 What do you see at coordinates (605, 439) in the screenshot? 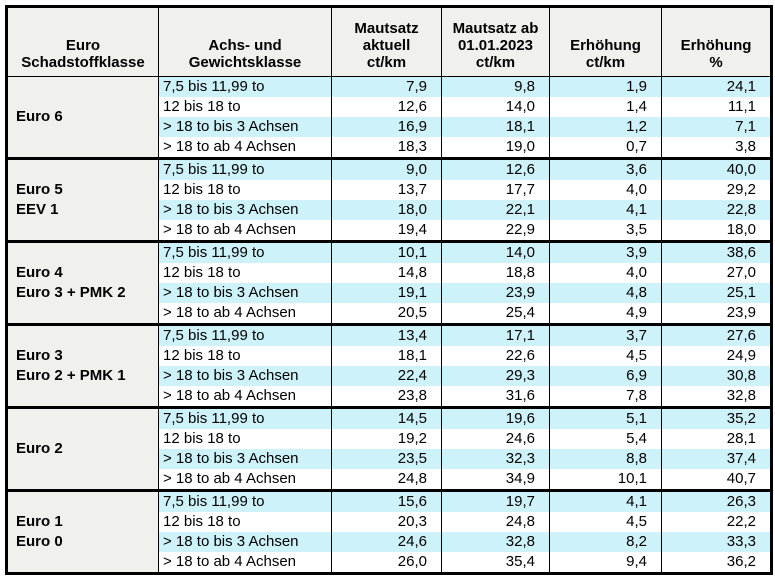
I see `increase-ct-cell: 5,4` at bounding box center [605, 439].